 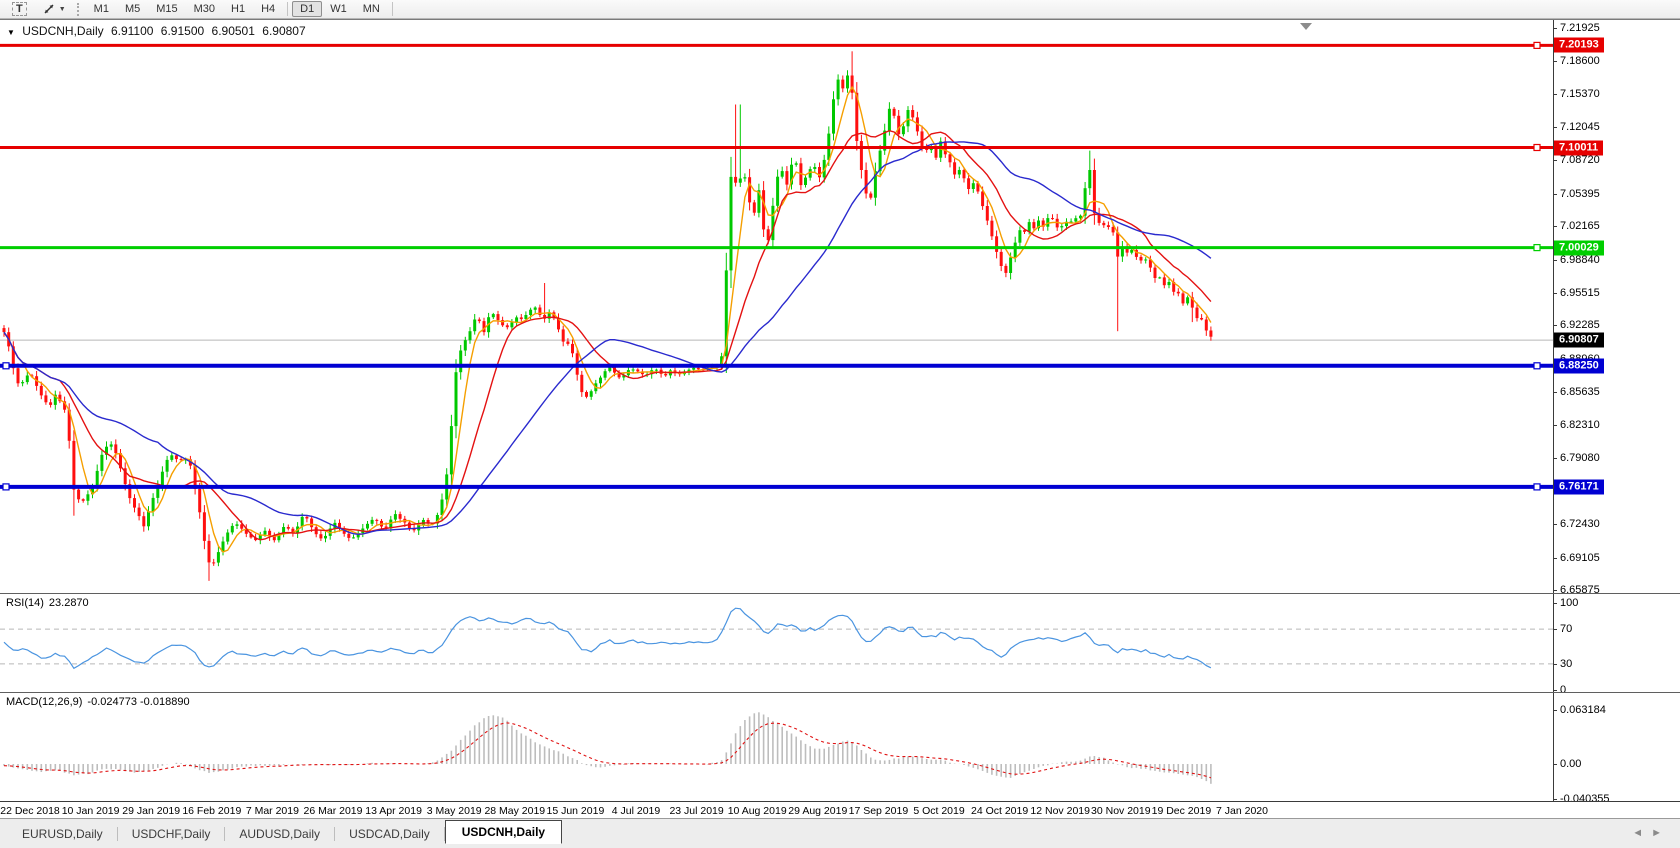 I want to click on price-tick-label: 7.15370, so click(x=1576, y=94).